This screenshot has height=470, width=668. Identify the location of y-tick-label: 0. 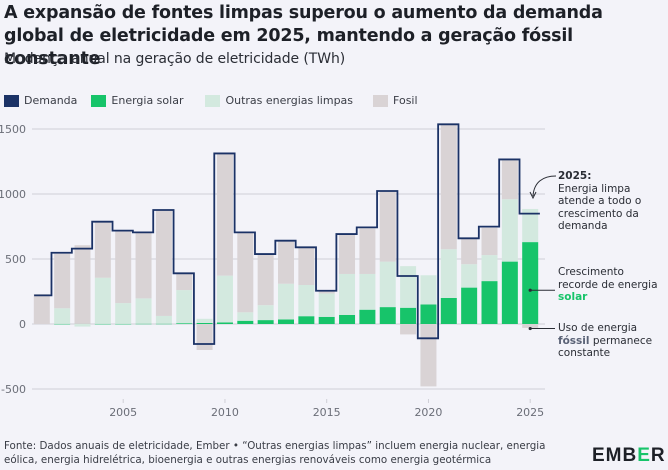
(22, 324).